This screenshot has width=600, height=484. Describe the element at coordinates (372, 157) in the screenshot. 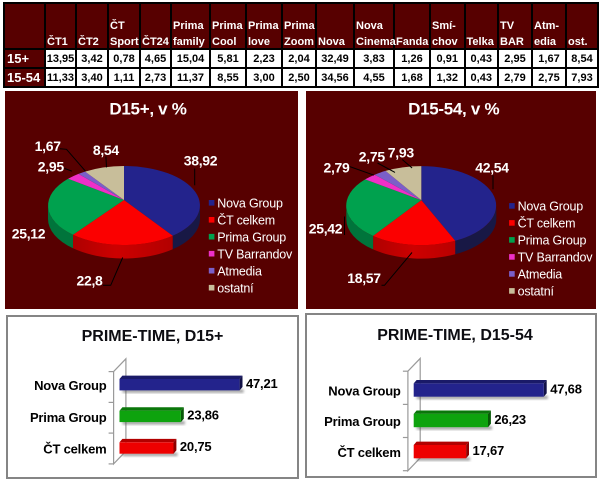

I see `svg-text: 2,75` at that location.